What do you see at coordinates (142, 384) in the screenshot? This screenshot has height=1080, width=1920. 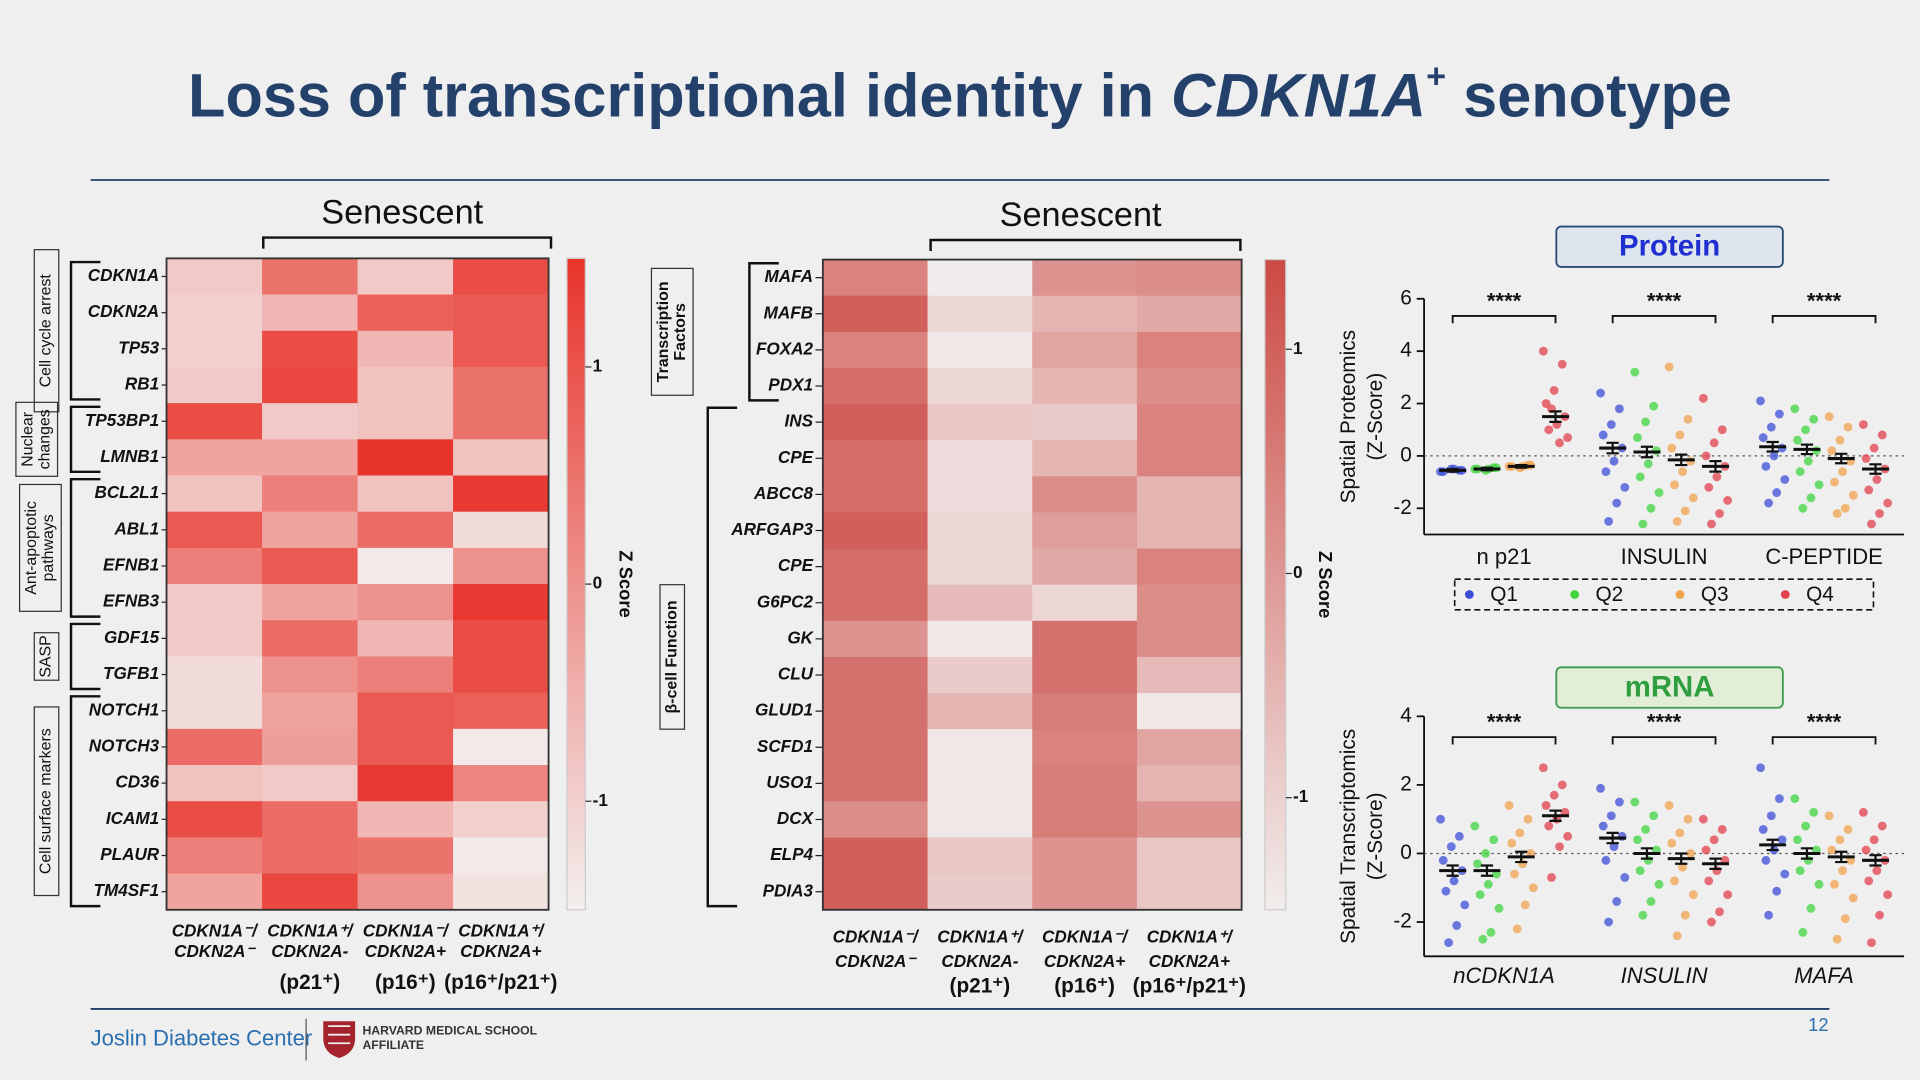 I see `gene-label: RB1` at bounding box center [142, 384].